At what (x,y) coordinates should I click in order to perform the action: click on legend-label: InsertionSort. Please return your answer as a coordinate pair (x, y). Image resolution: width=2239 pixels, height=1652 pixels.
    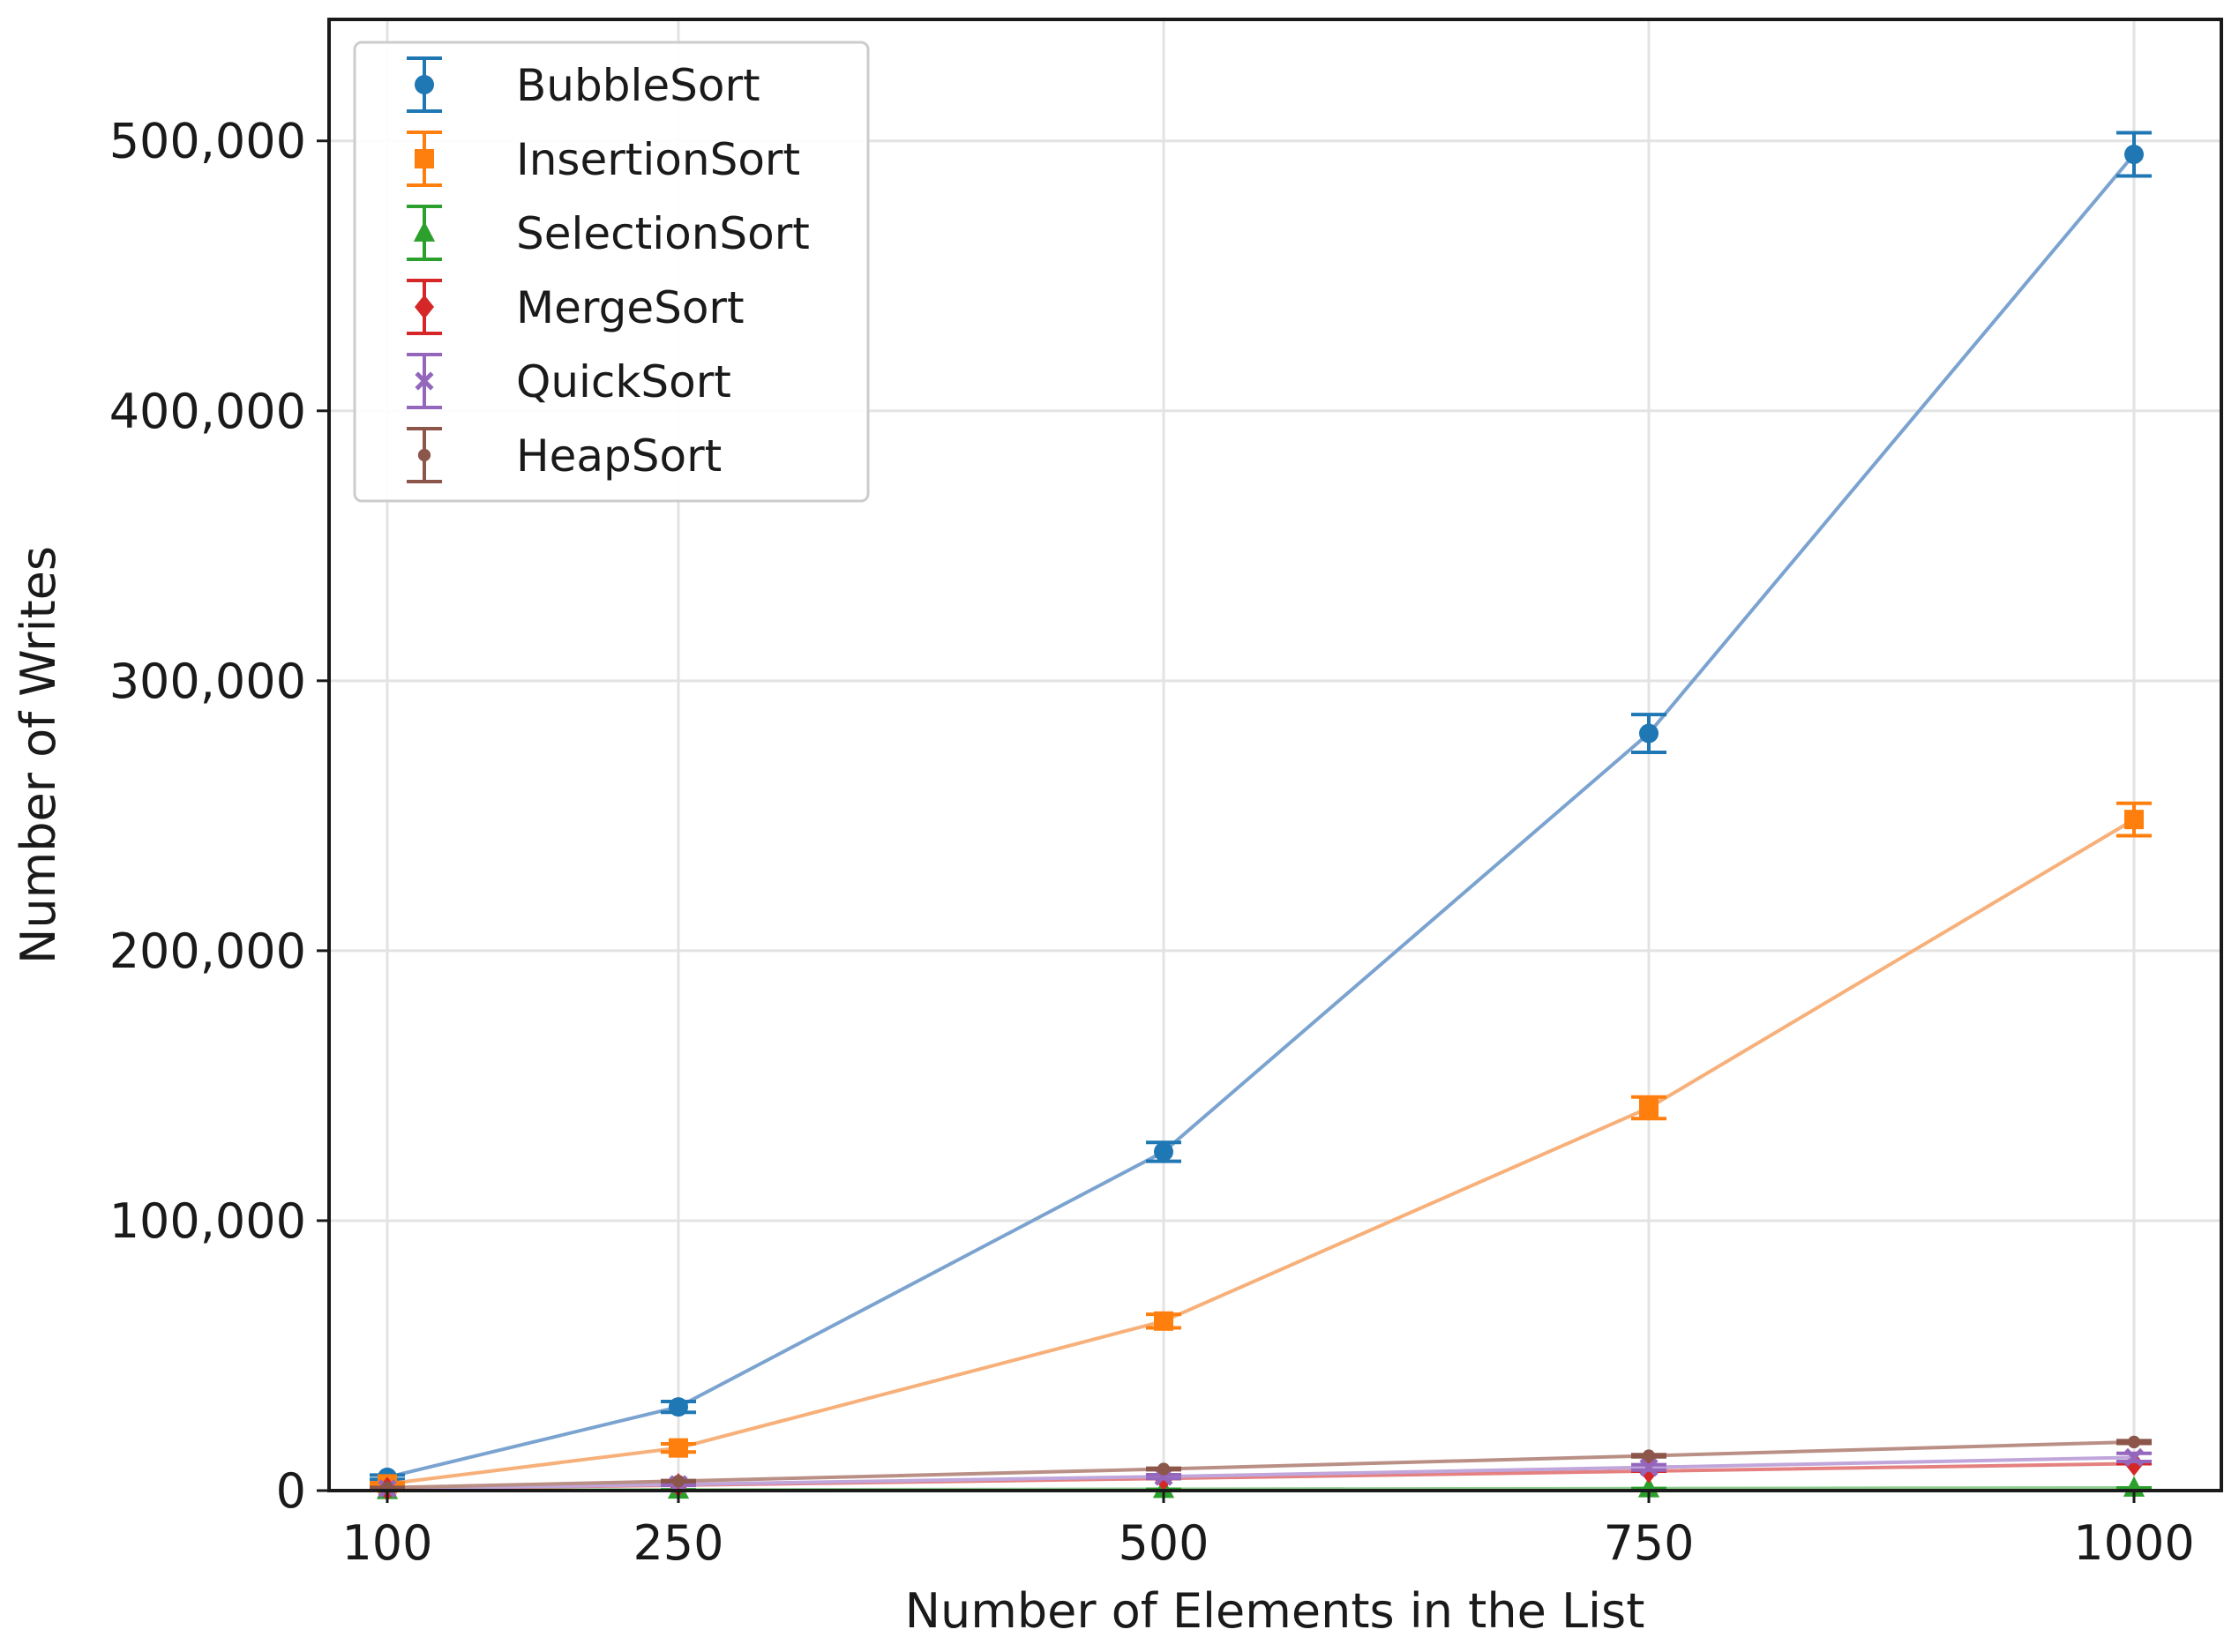
    Looking at the image, I should click on (658, 159).